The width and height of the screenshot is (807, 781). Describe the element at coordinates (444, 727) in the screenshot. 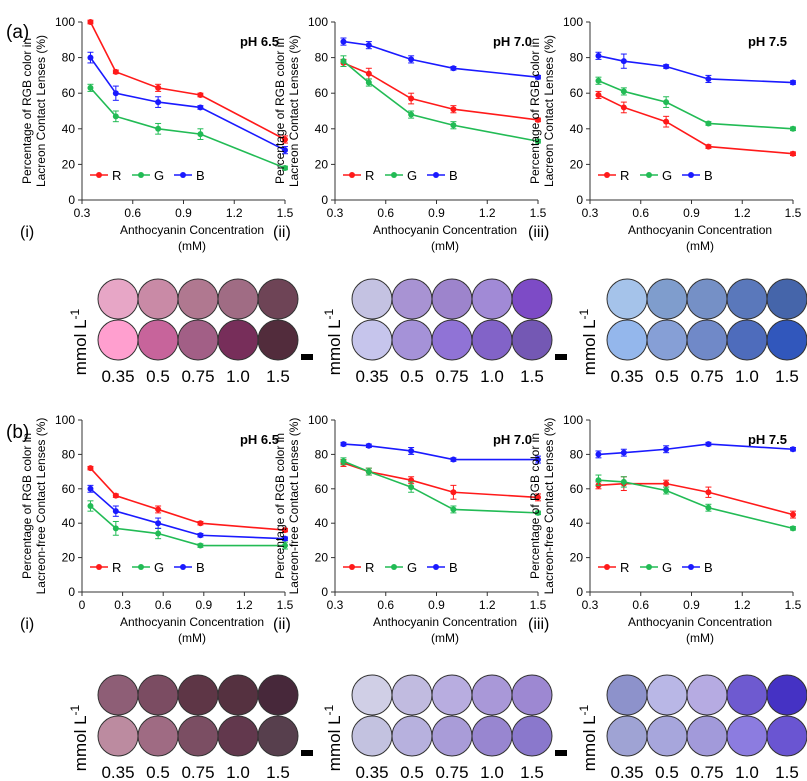

I see `swatch-group-5: 0.35 0.5 0.75 1.0 1.5 mmol L-1` at that location.